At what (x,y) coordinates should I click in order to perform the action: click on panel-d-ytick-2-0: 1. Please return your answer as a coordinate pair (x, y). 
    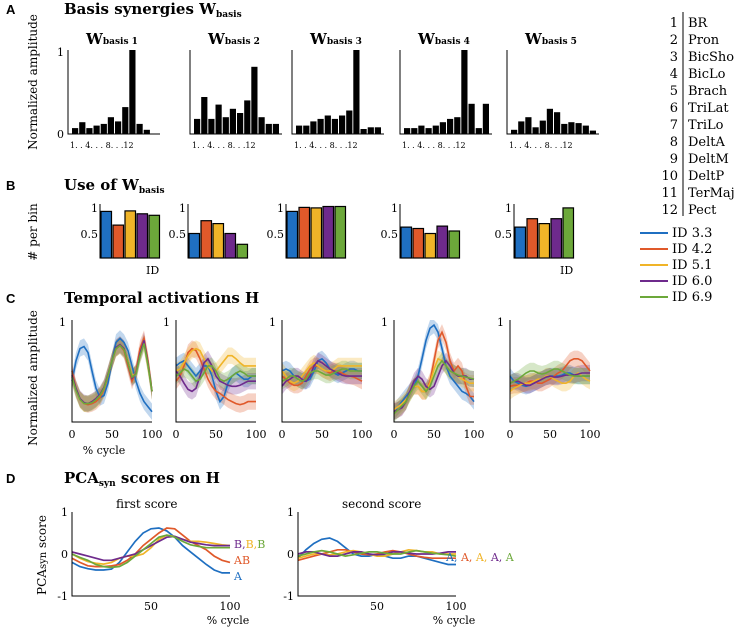
    Looking at the image, I should click on (290, 512).